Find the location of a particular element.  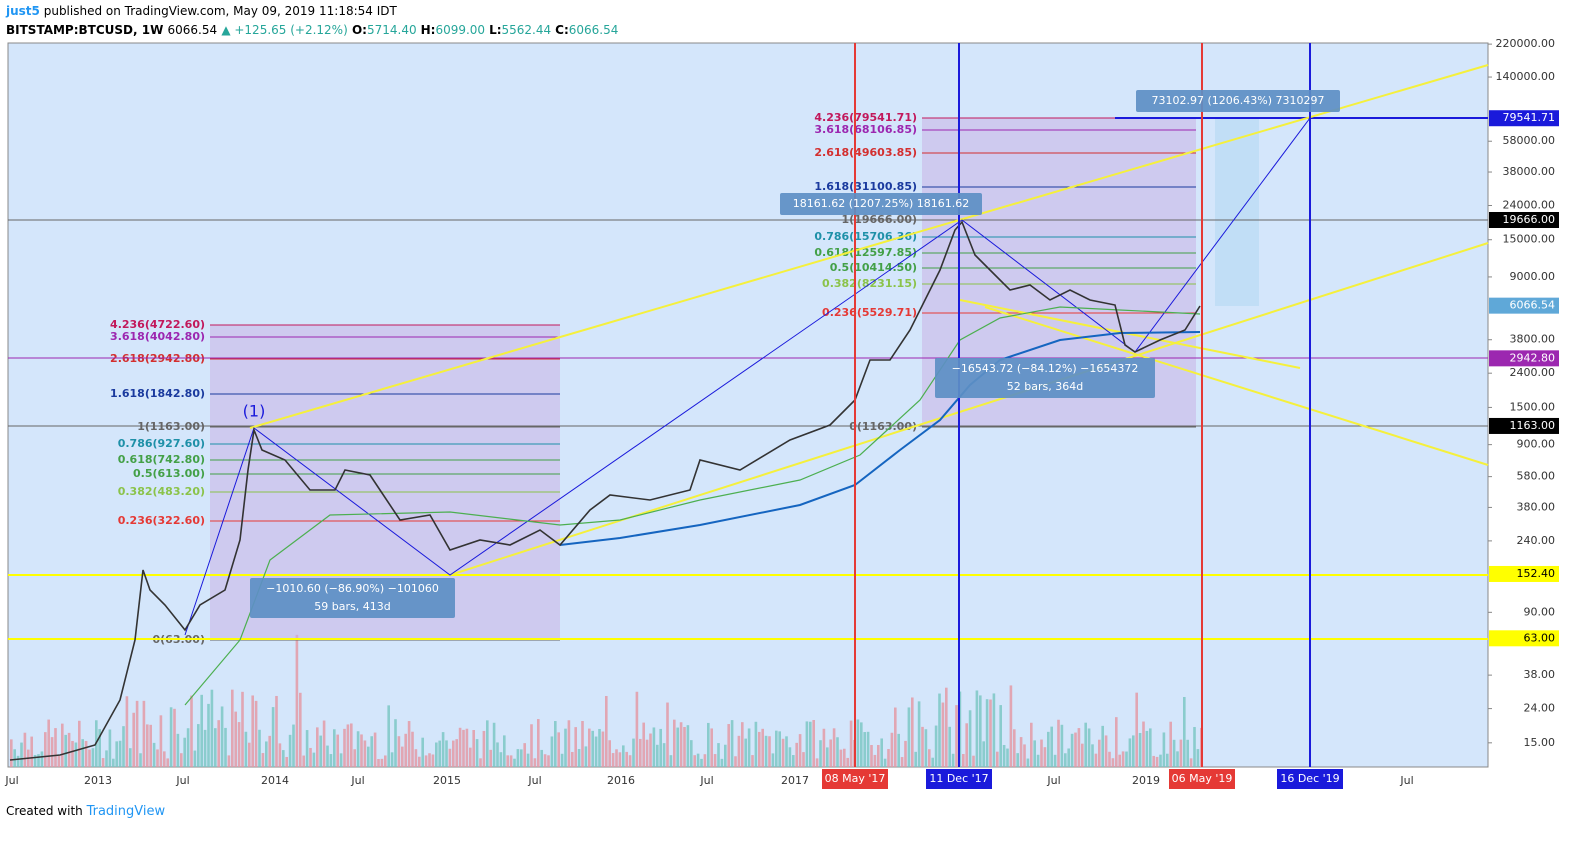

date-tag is located at coordinates (959, 779).